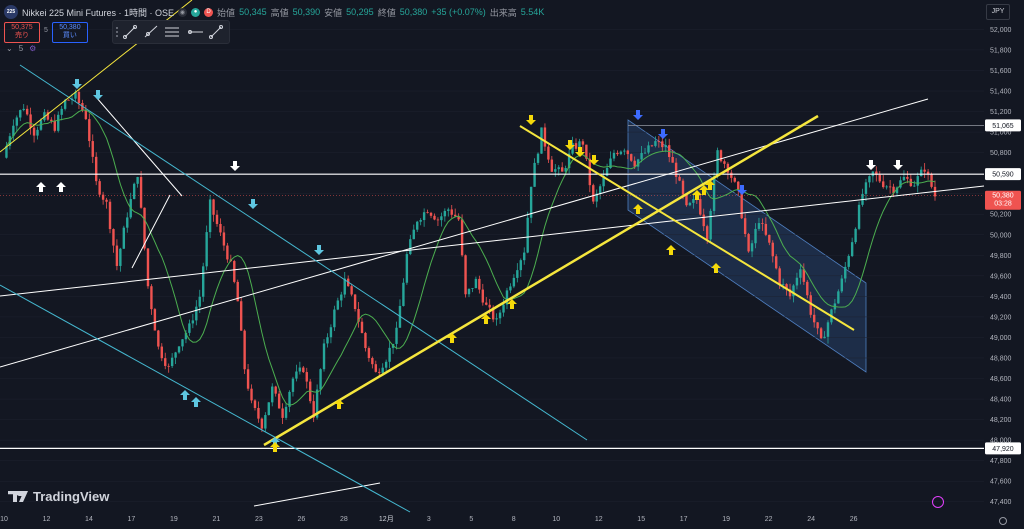  What do you see at coordinates (33, 48) in the screenshot?
I see `indicator-settings-icon: ⚙` at bounding box center [33, 48].